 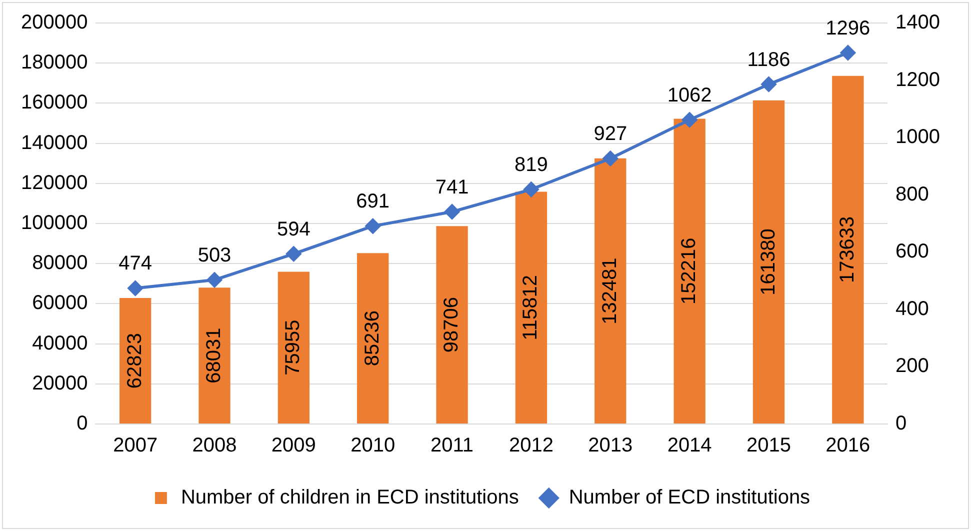 I want to click on y2-tick-label: 0, so click(x=901, y=423).